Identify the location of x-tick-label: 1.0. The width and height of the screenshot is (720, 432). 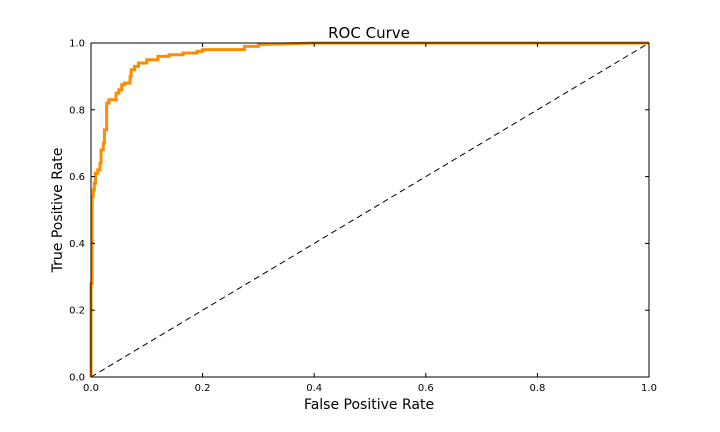
(649, 388).